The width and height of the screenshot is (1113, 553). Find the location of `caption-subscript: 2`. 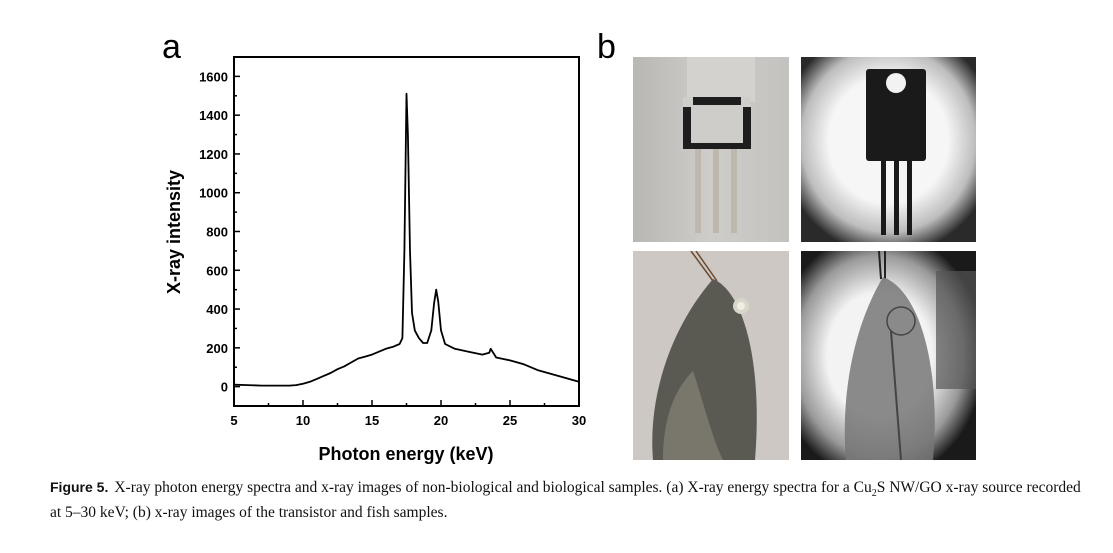

caption-subscript: 2 is located at coordinates (874, 494).